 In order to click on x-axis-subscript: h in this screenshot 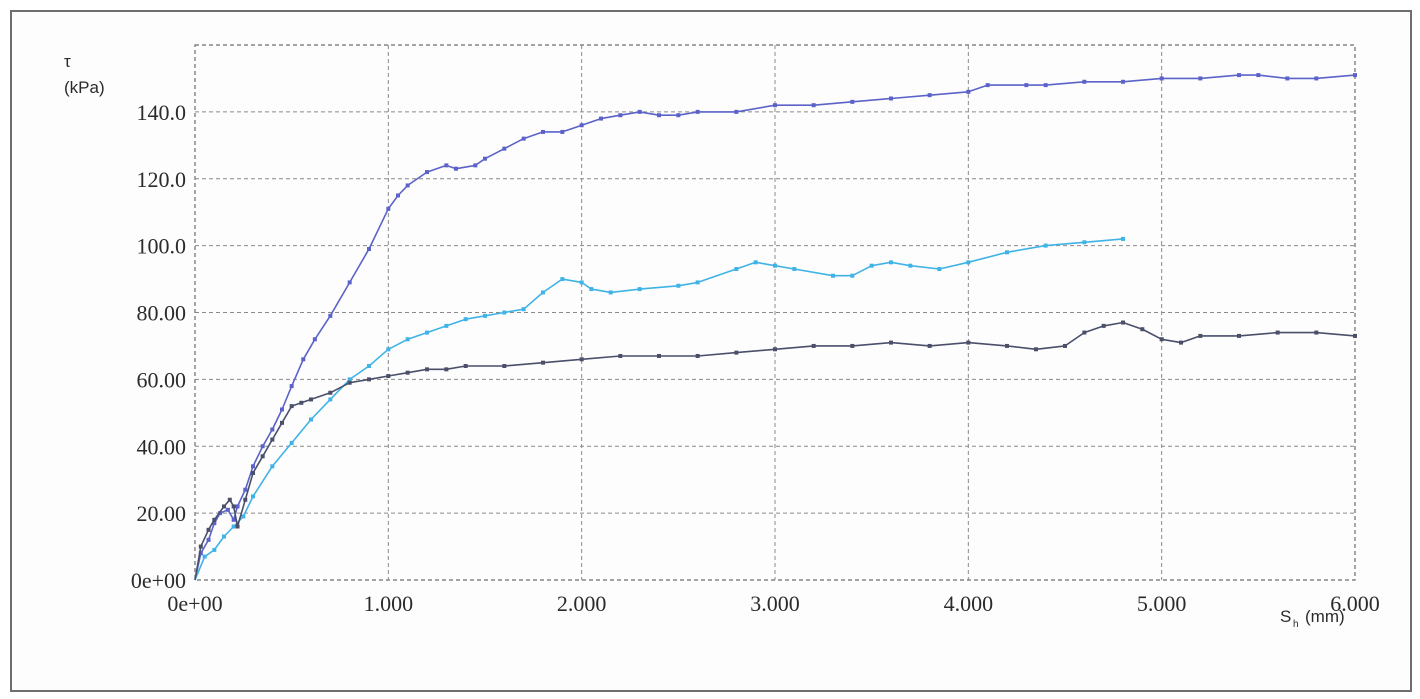, I will do `click(1296, 624)`.